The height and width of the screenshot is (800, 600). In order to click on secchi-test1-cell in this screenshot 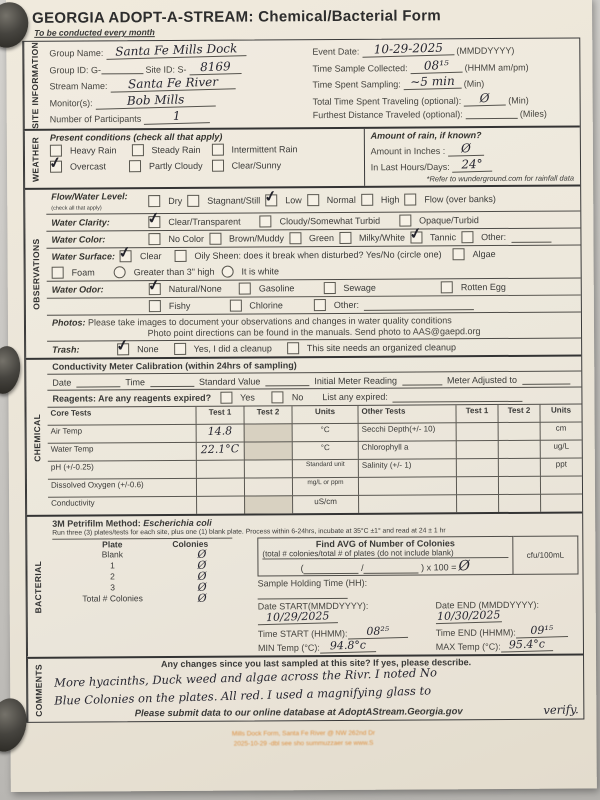, I will do `click(476, 431)`.